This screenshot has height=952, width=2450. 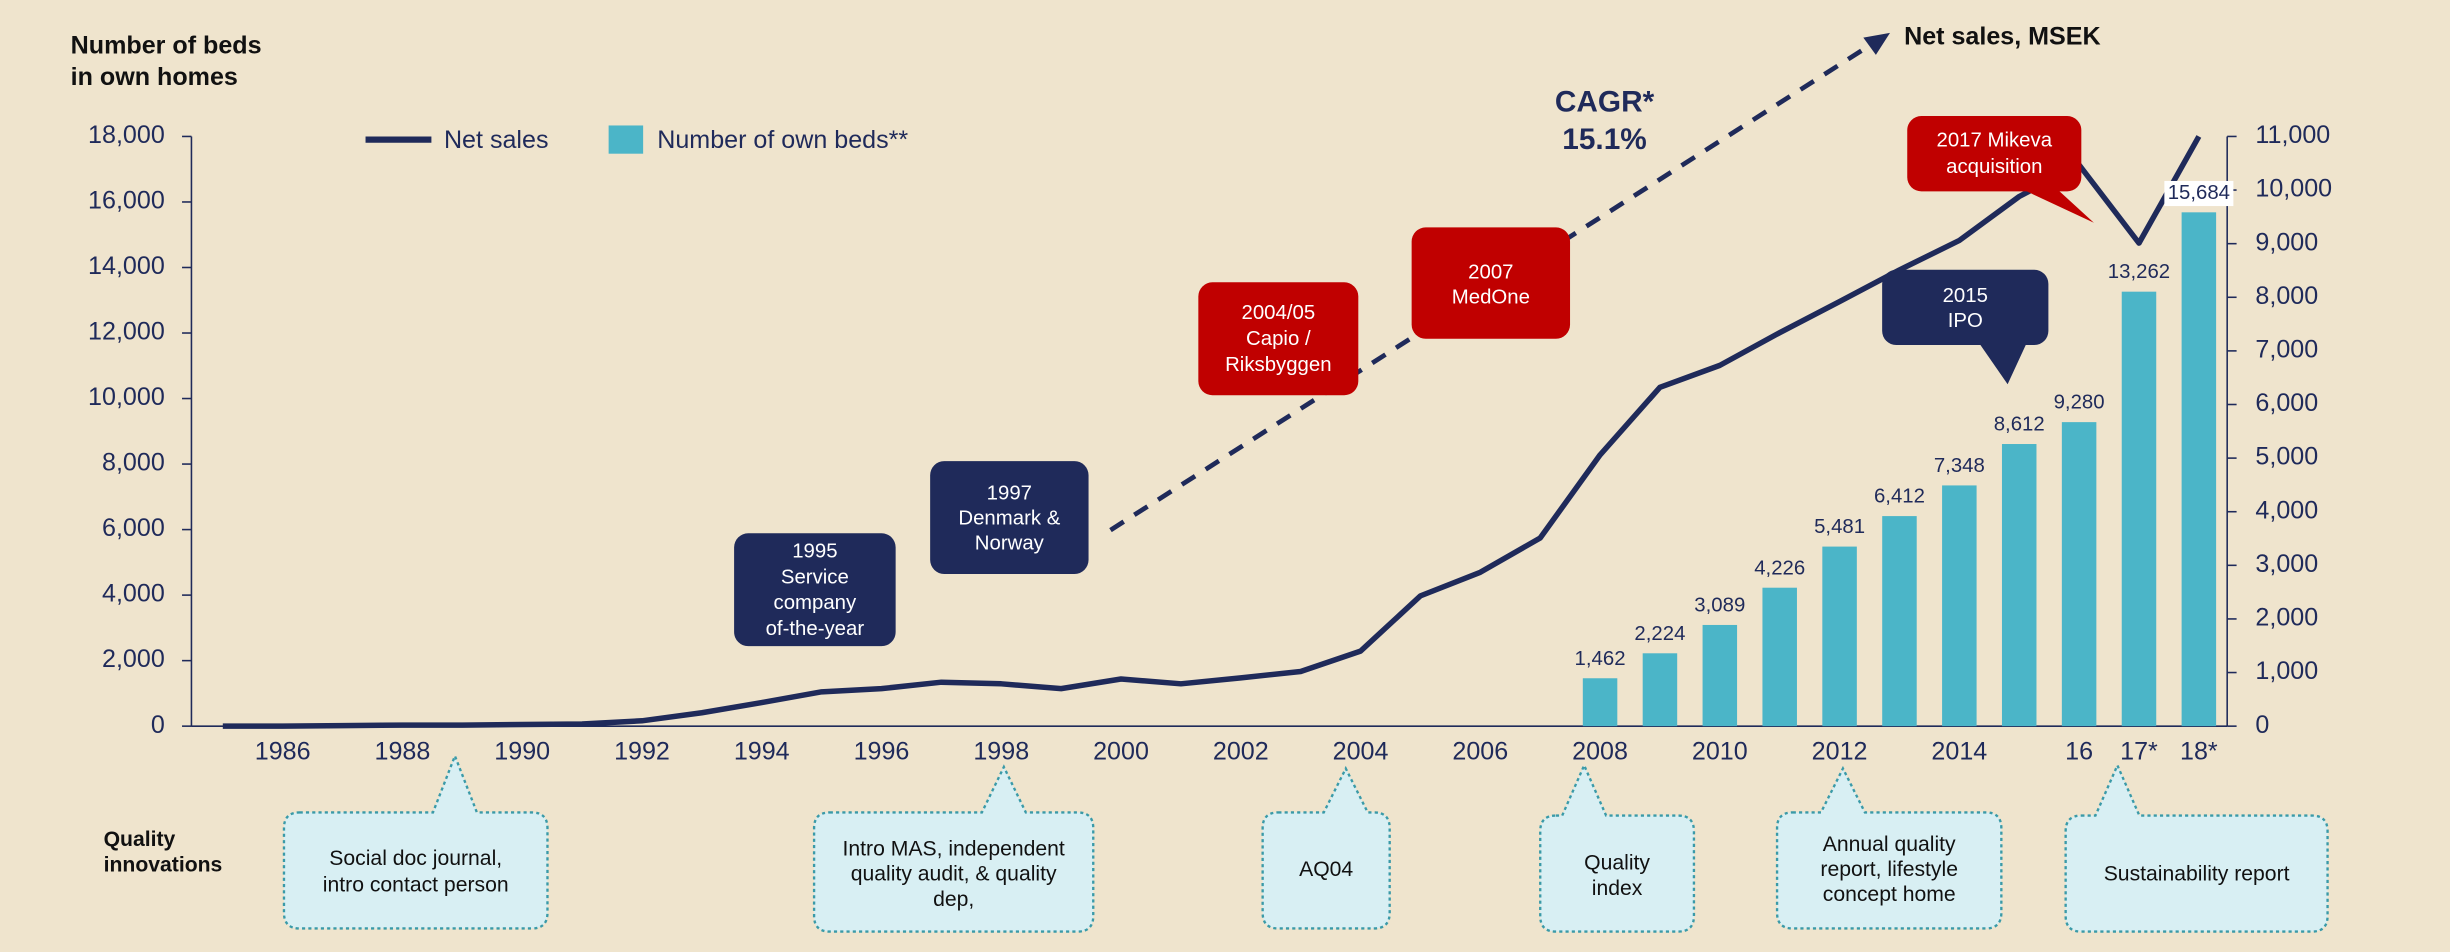 I want to click on cagr-label: CAGR*, so click(x=1605, y=101).